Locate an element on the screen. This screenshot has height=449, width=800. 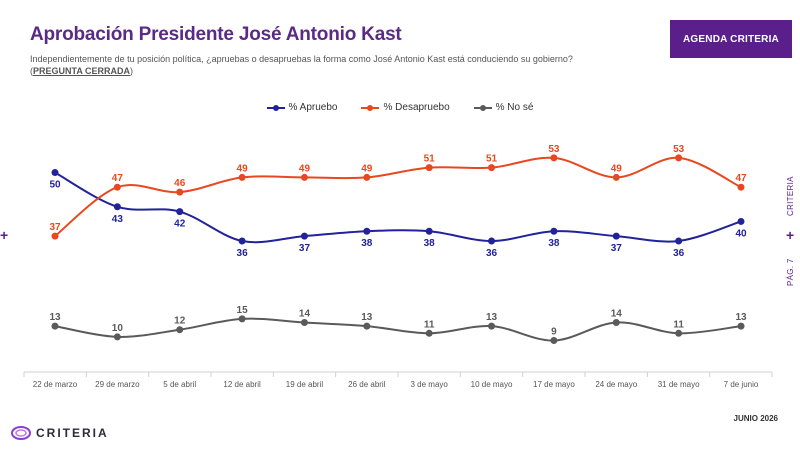
page-number-label: PÁG. 7 is located at coordinates (790, 272).